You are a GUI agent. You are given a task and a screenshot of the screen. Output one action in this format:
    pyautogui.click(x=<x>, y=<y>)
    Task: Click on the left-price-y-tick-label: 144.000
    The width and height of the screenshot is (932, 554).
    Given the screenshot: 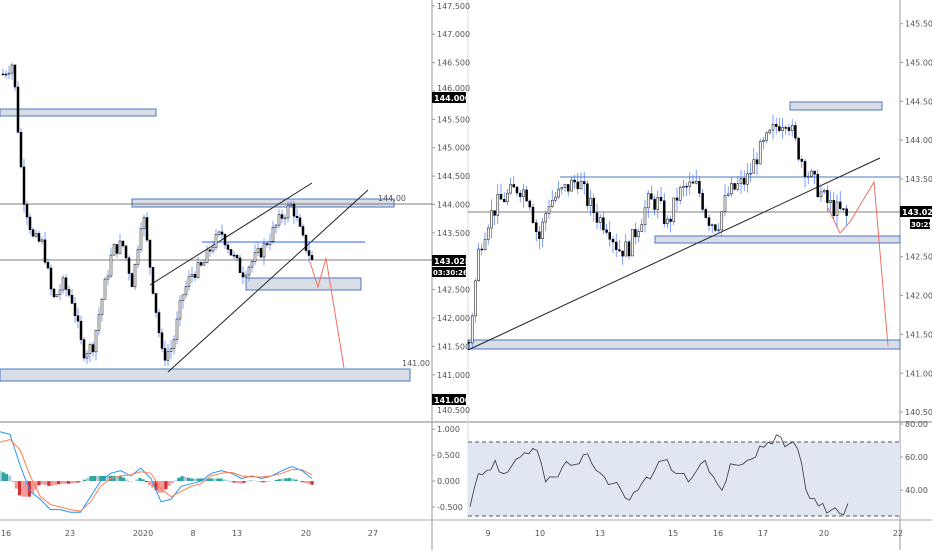 What is the action you would take?
    pyautogui.click(x=453, y=205)
    